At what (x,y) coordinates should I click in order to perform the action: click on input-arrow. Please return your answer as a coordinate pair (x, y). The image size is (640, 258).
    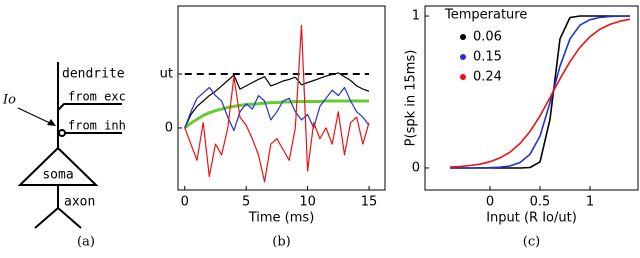
    Looking at the image, I should click on (35, 116).